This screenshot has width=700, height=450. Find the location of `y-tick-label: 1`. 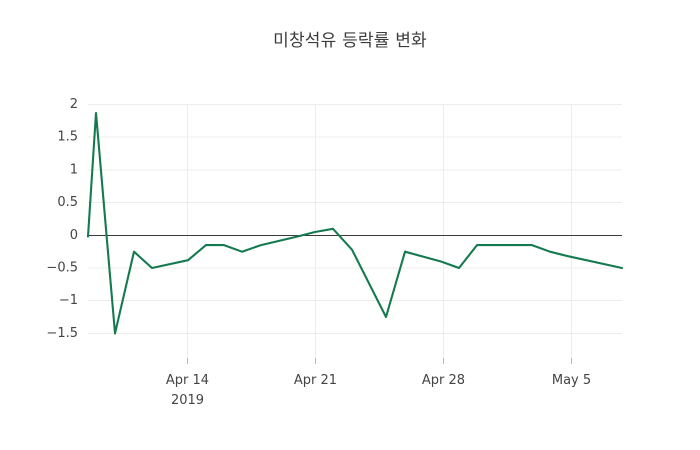

y-tick-label: 1 is located at coordinates (74, 169).